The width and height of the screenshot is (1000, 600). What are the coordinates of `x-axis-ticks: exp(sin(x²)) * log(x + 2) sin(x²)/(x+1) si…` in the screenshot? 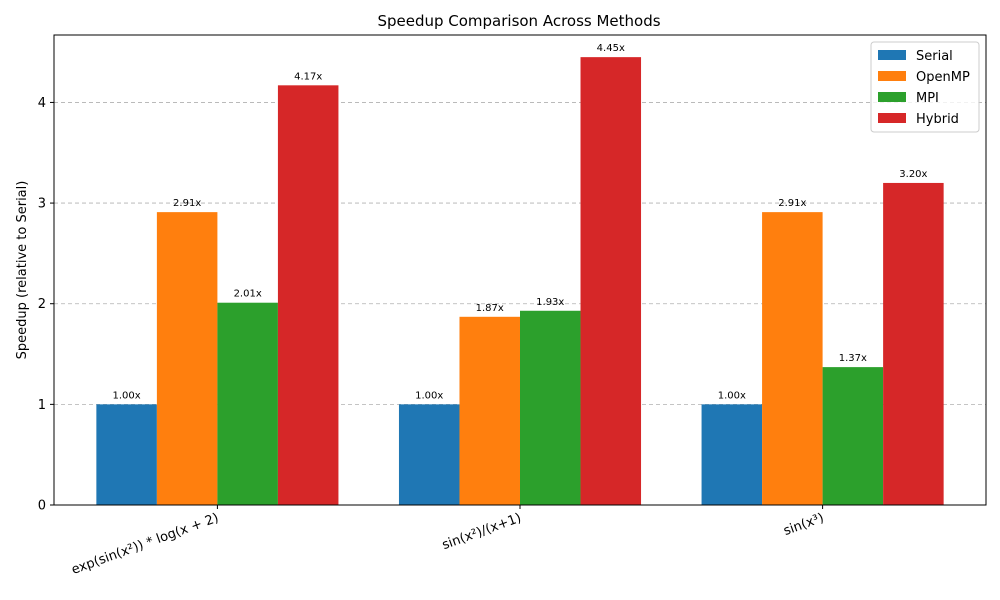 It's located at (448, 541).